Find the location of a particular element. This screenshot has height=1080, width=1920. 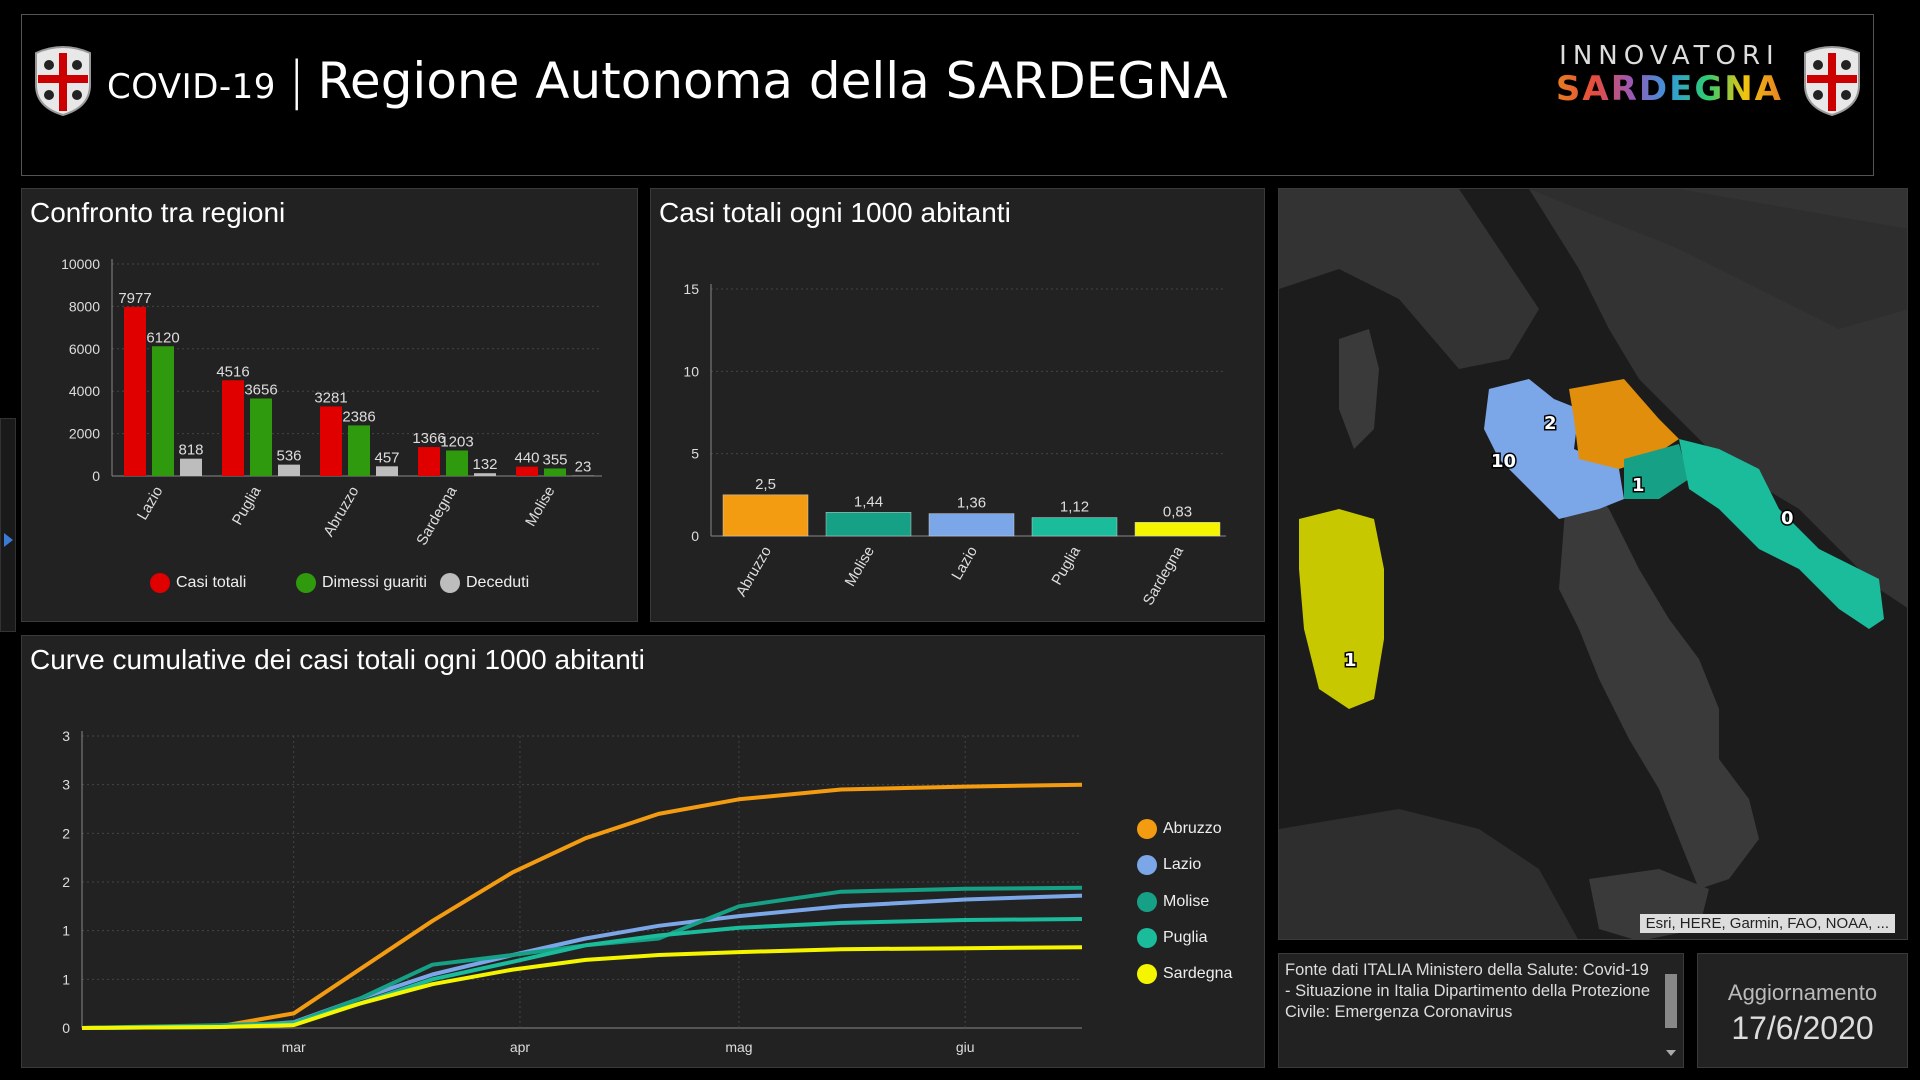

legend-casi-totali: Casi totali is located at coordinates (198, 583).